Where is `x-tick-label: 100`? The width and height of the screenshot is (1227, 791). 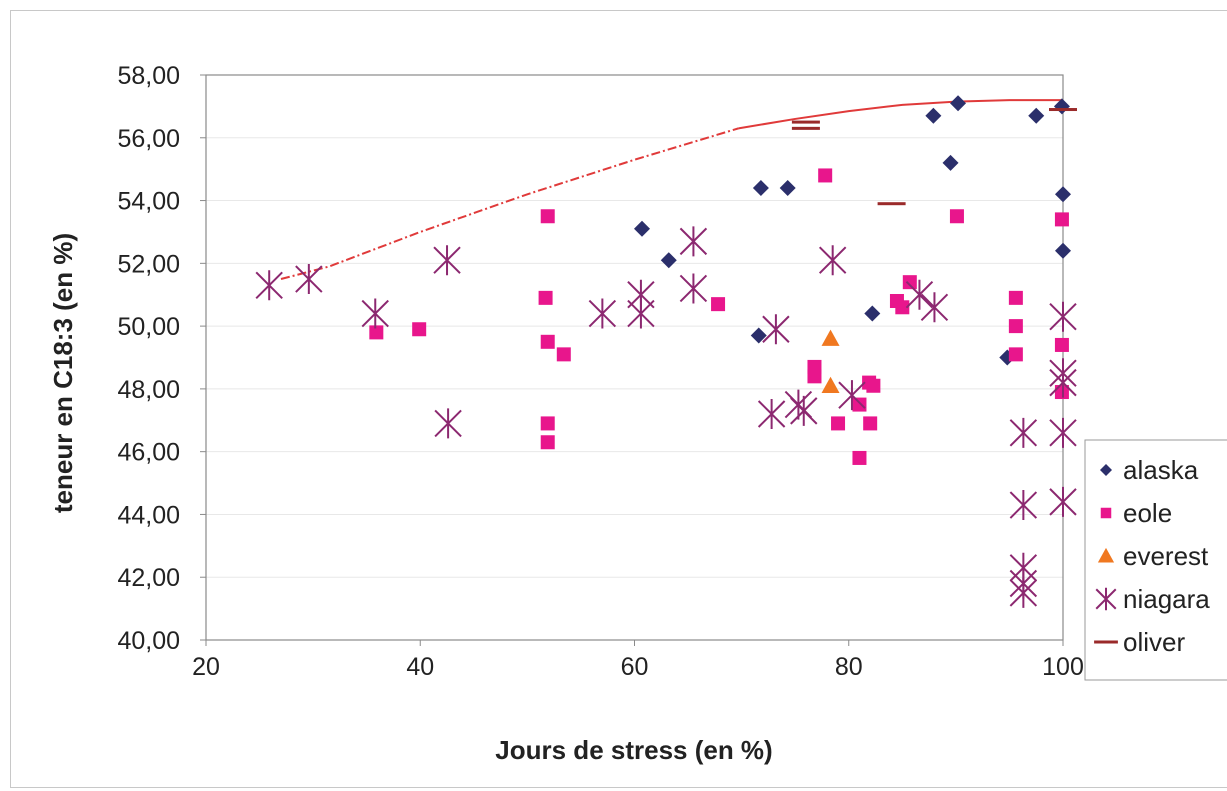 x-tick-label: 100 is located at coordinates (1063, 667).